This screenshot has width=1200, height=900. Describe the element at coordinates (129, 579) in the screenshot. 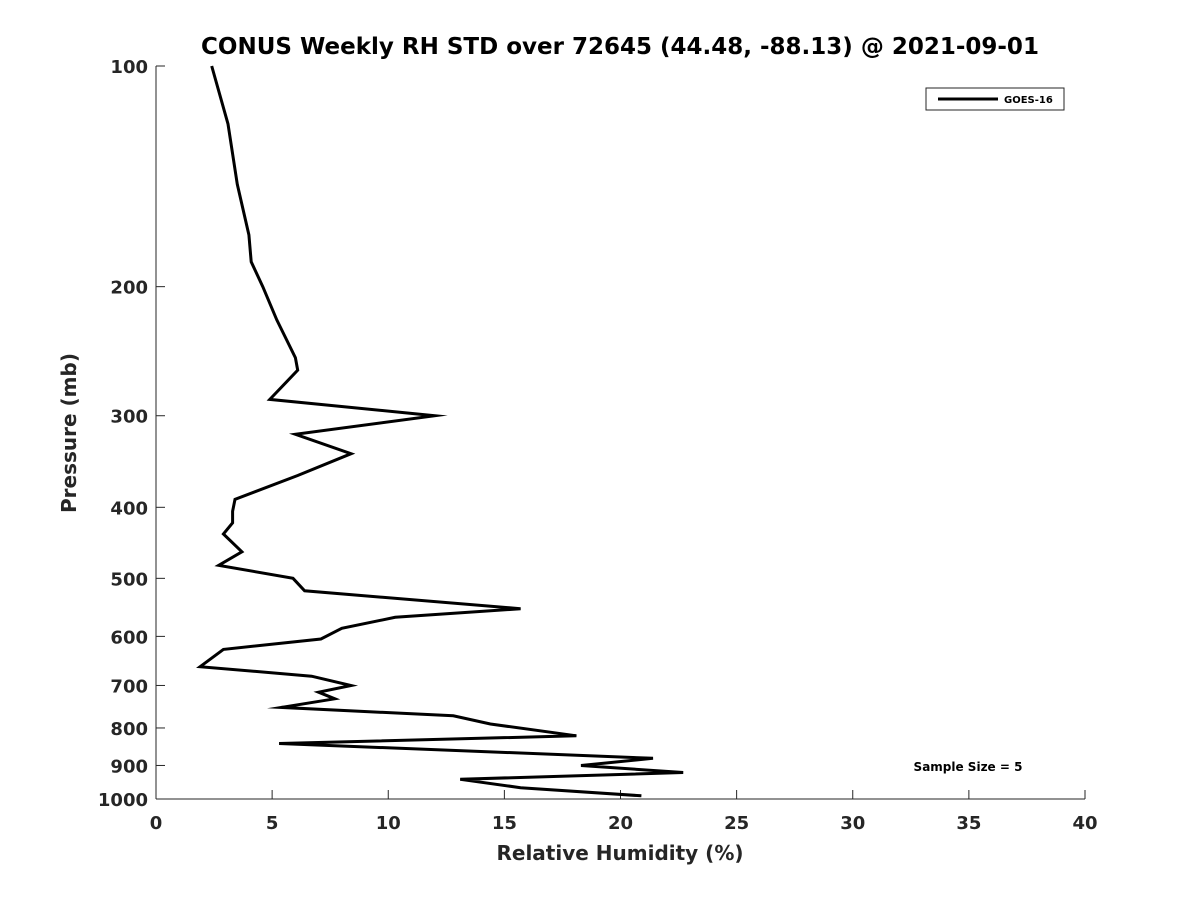

I see `y-tick-label: 500` at that location.